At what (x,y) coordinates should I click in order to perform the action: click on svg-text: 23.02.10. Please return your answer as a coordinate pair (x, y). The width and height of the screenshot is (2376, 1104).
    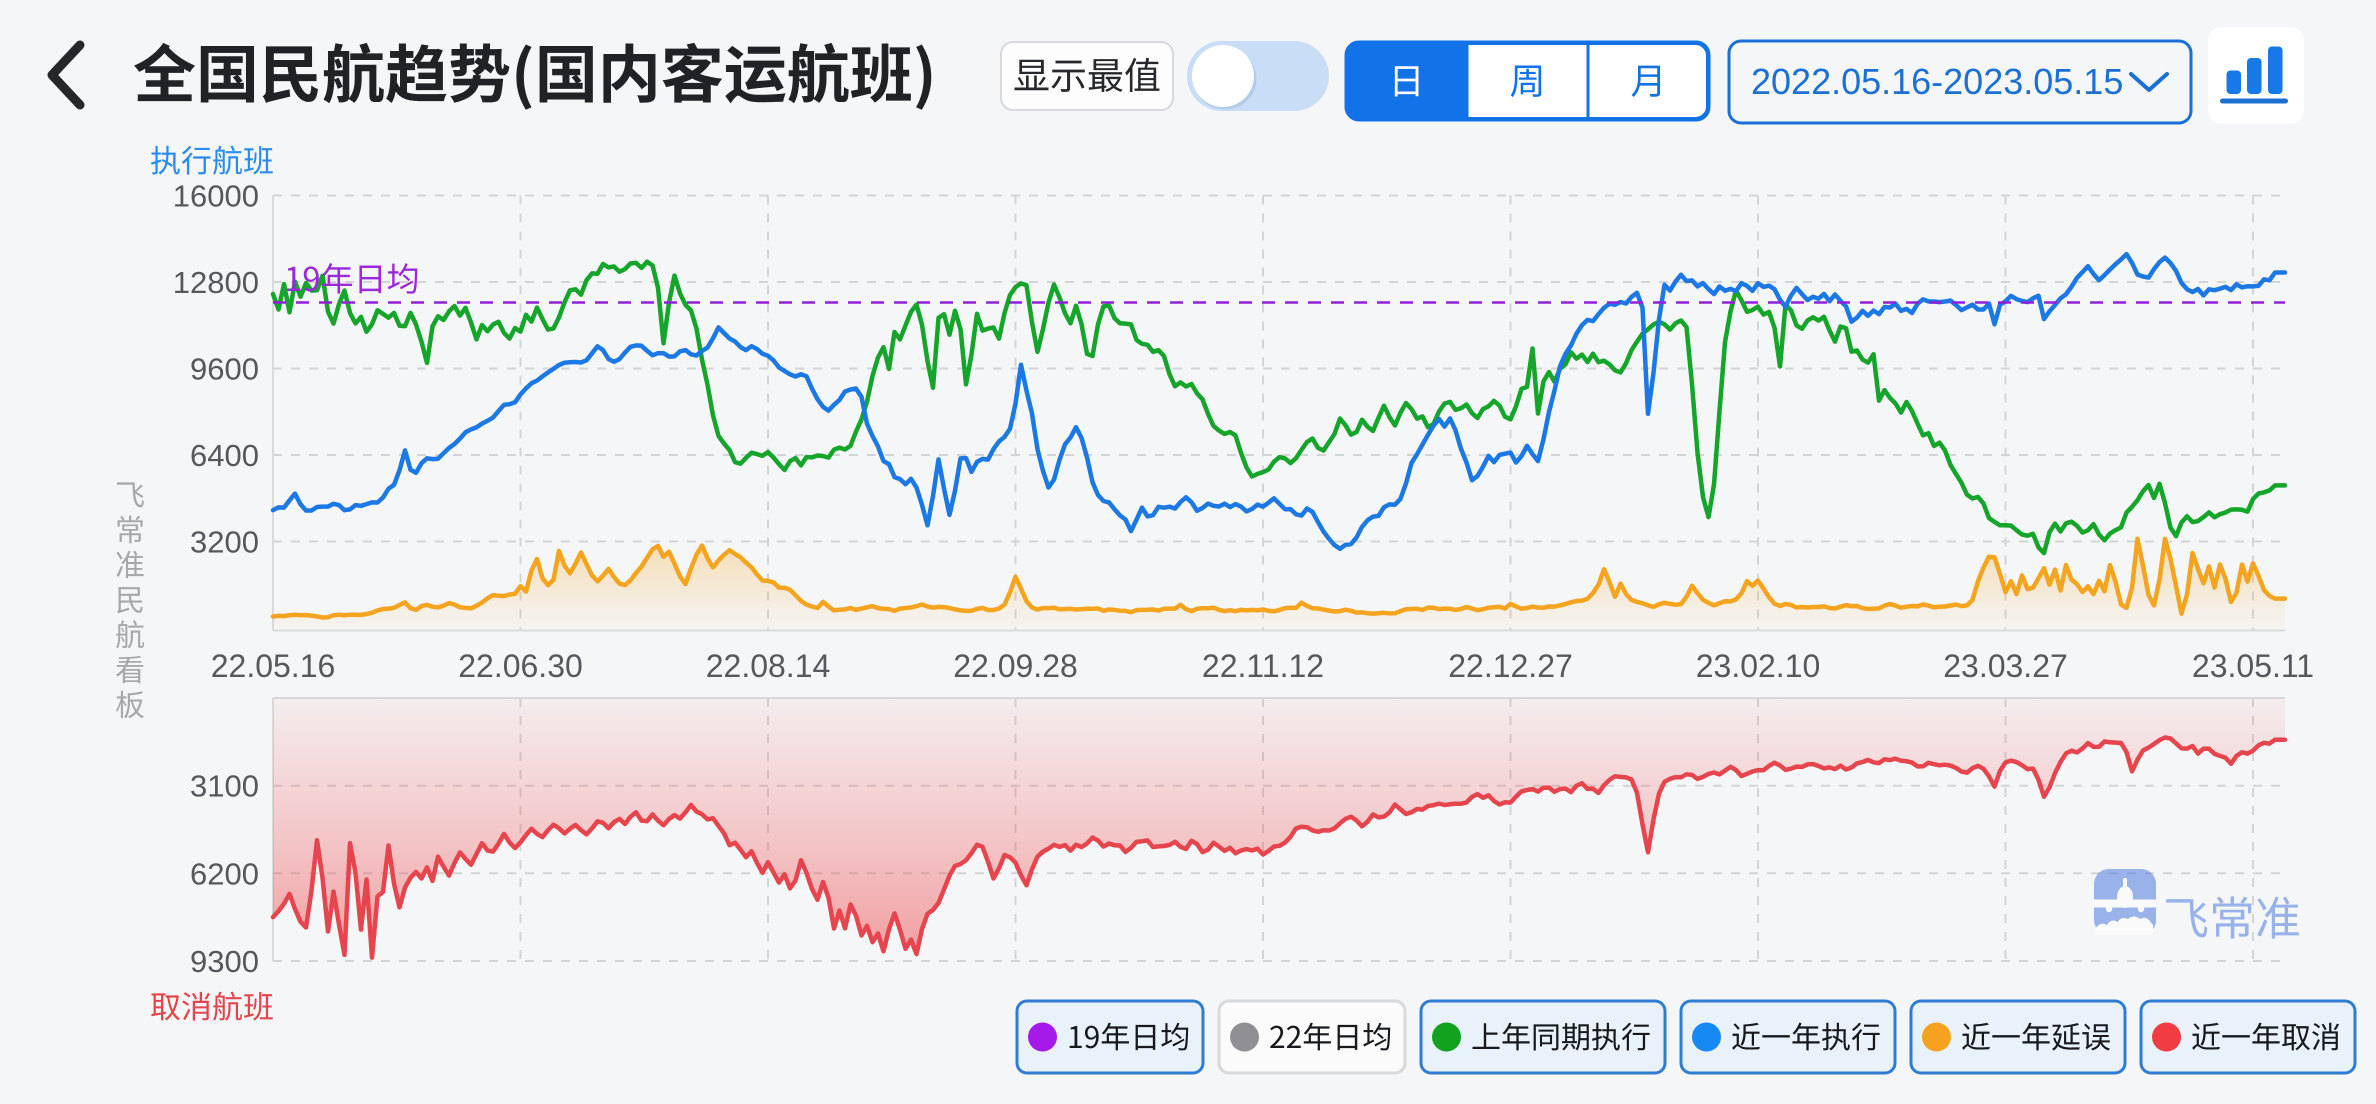
    Looking at the image, I should click on (1758, 666).